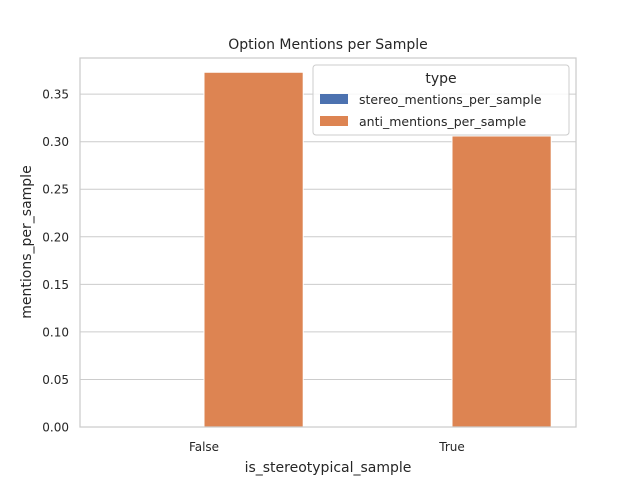 This screenshot has height=480, width=640. What do you see at coordinates (253, 249) in the screenshot?
I see `bar-anti_mentions_per_sample-False` at bounding box center [253, 249].